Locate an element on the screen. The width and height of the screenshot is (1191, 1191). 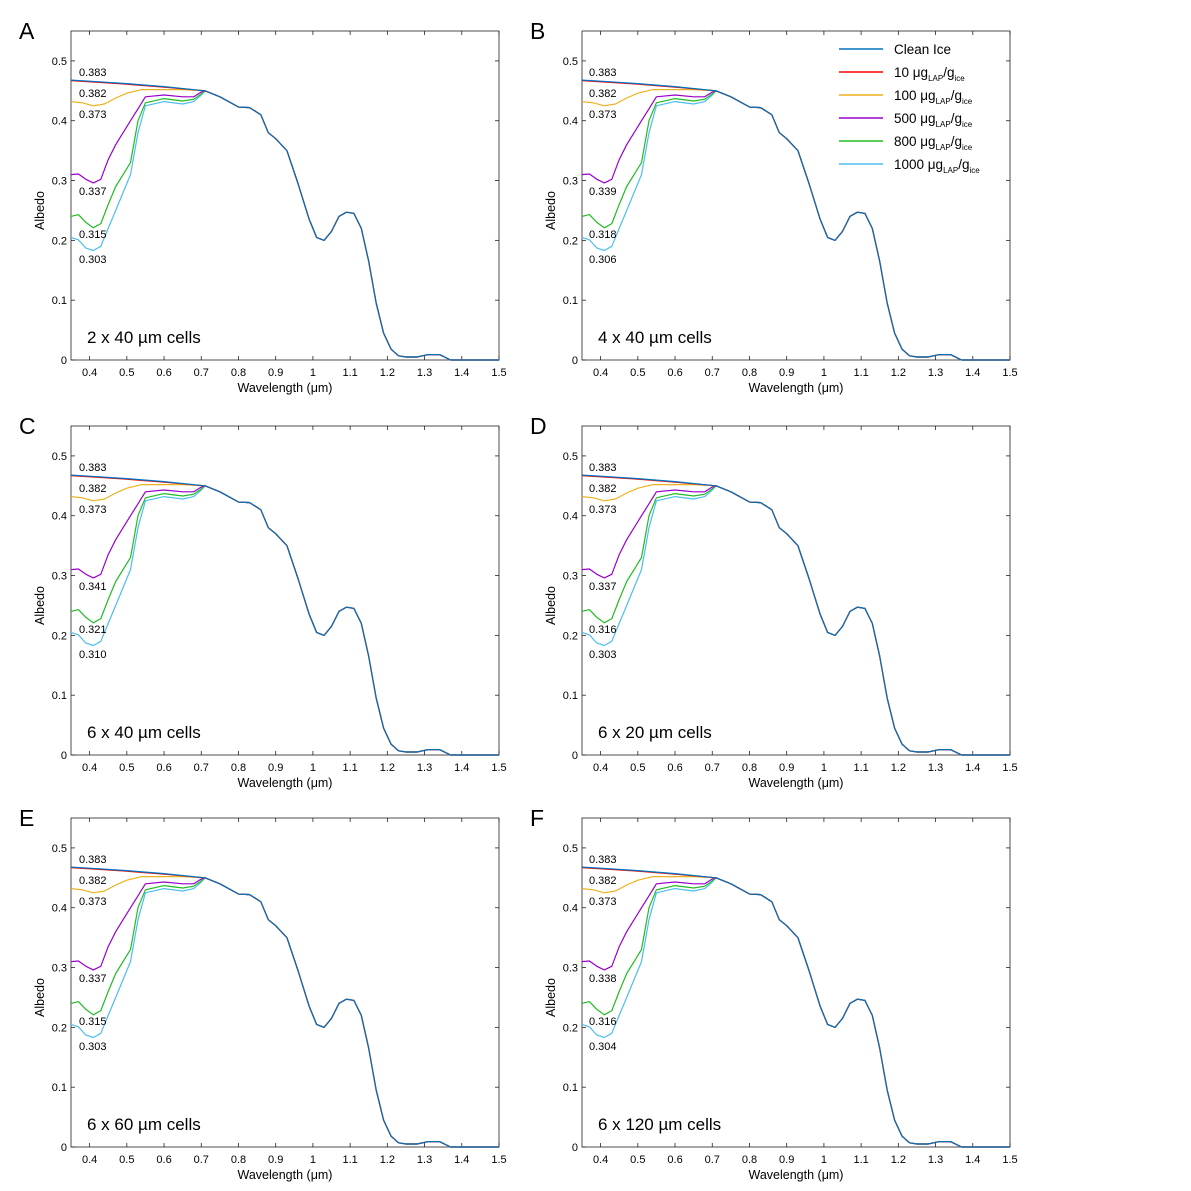
panel-caption: 6 x 40 µm cells is located at coordinates (144, 732).